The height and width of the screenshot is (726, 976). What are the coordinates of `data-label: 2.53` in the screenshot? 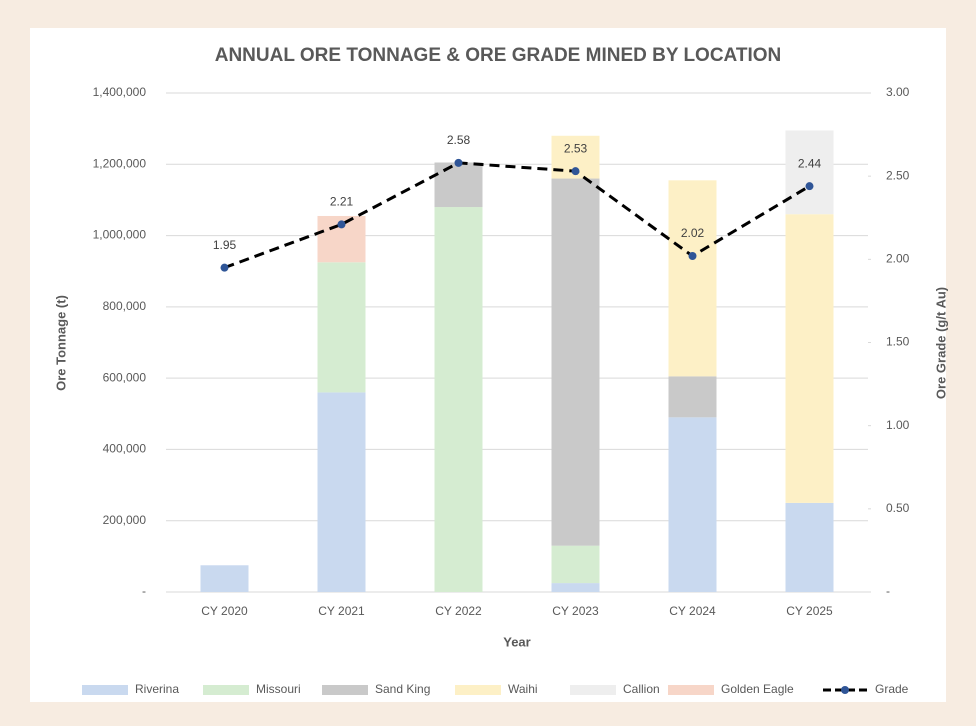 It's located at (576, 148).